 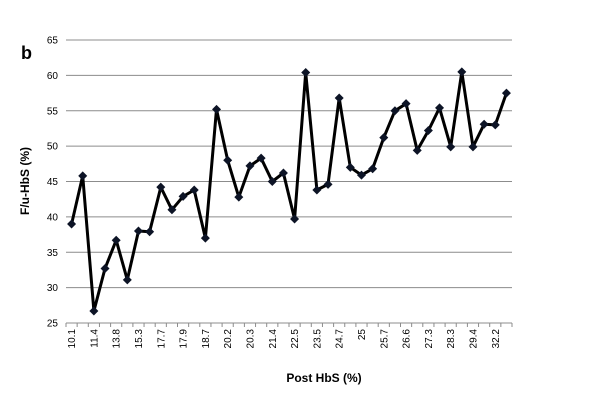 I want to click on x-tick-label: 17.7, so click(x=161, y=339).